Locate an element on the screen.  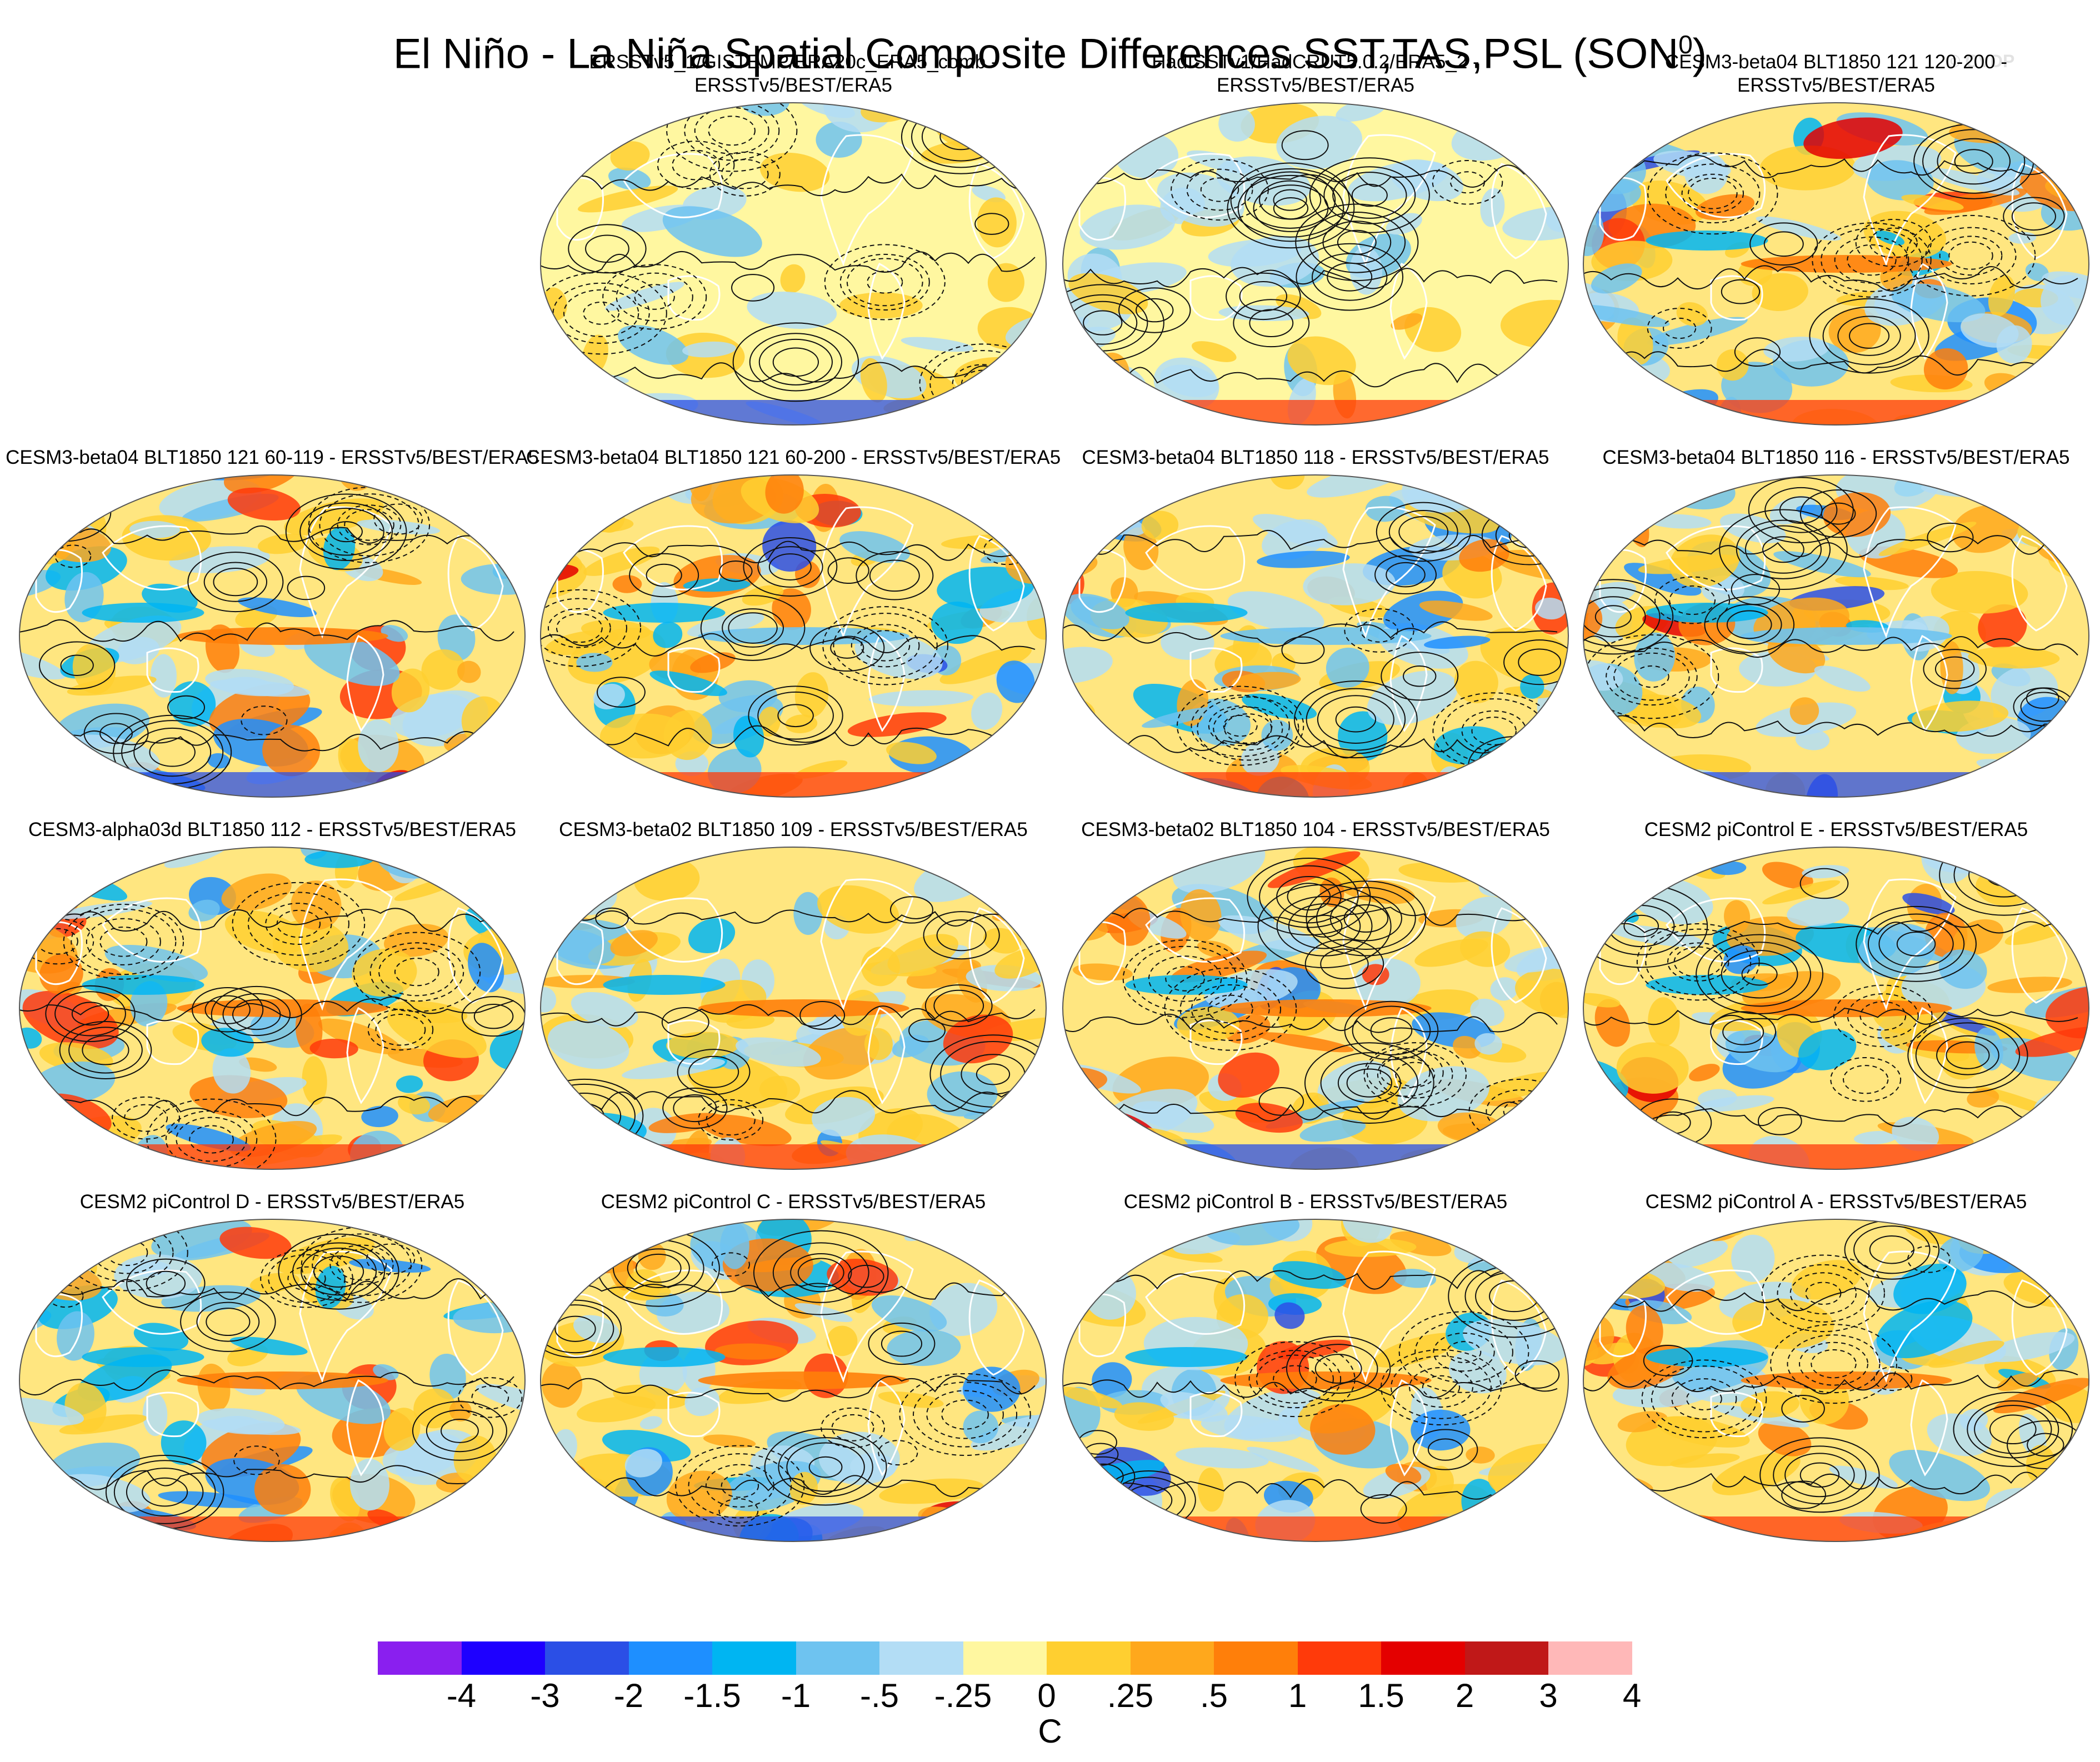
colorbar-tick-label: -1 is located at coordinates (796, 1695).